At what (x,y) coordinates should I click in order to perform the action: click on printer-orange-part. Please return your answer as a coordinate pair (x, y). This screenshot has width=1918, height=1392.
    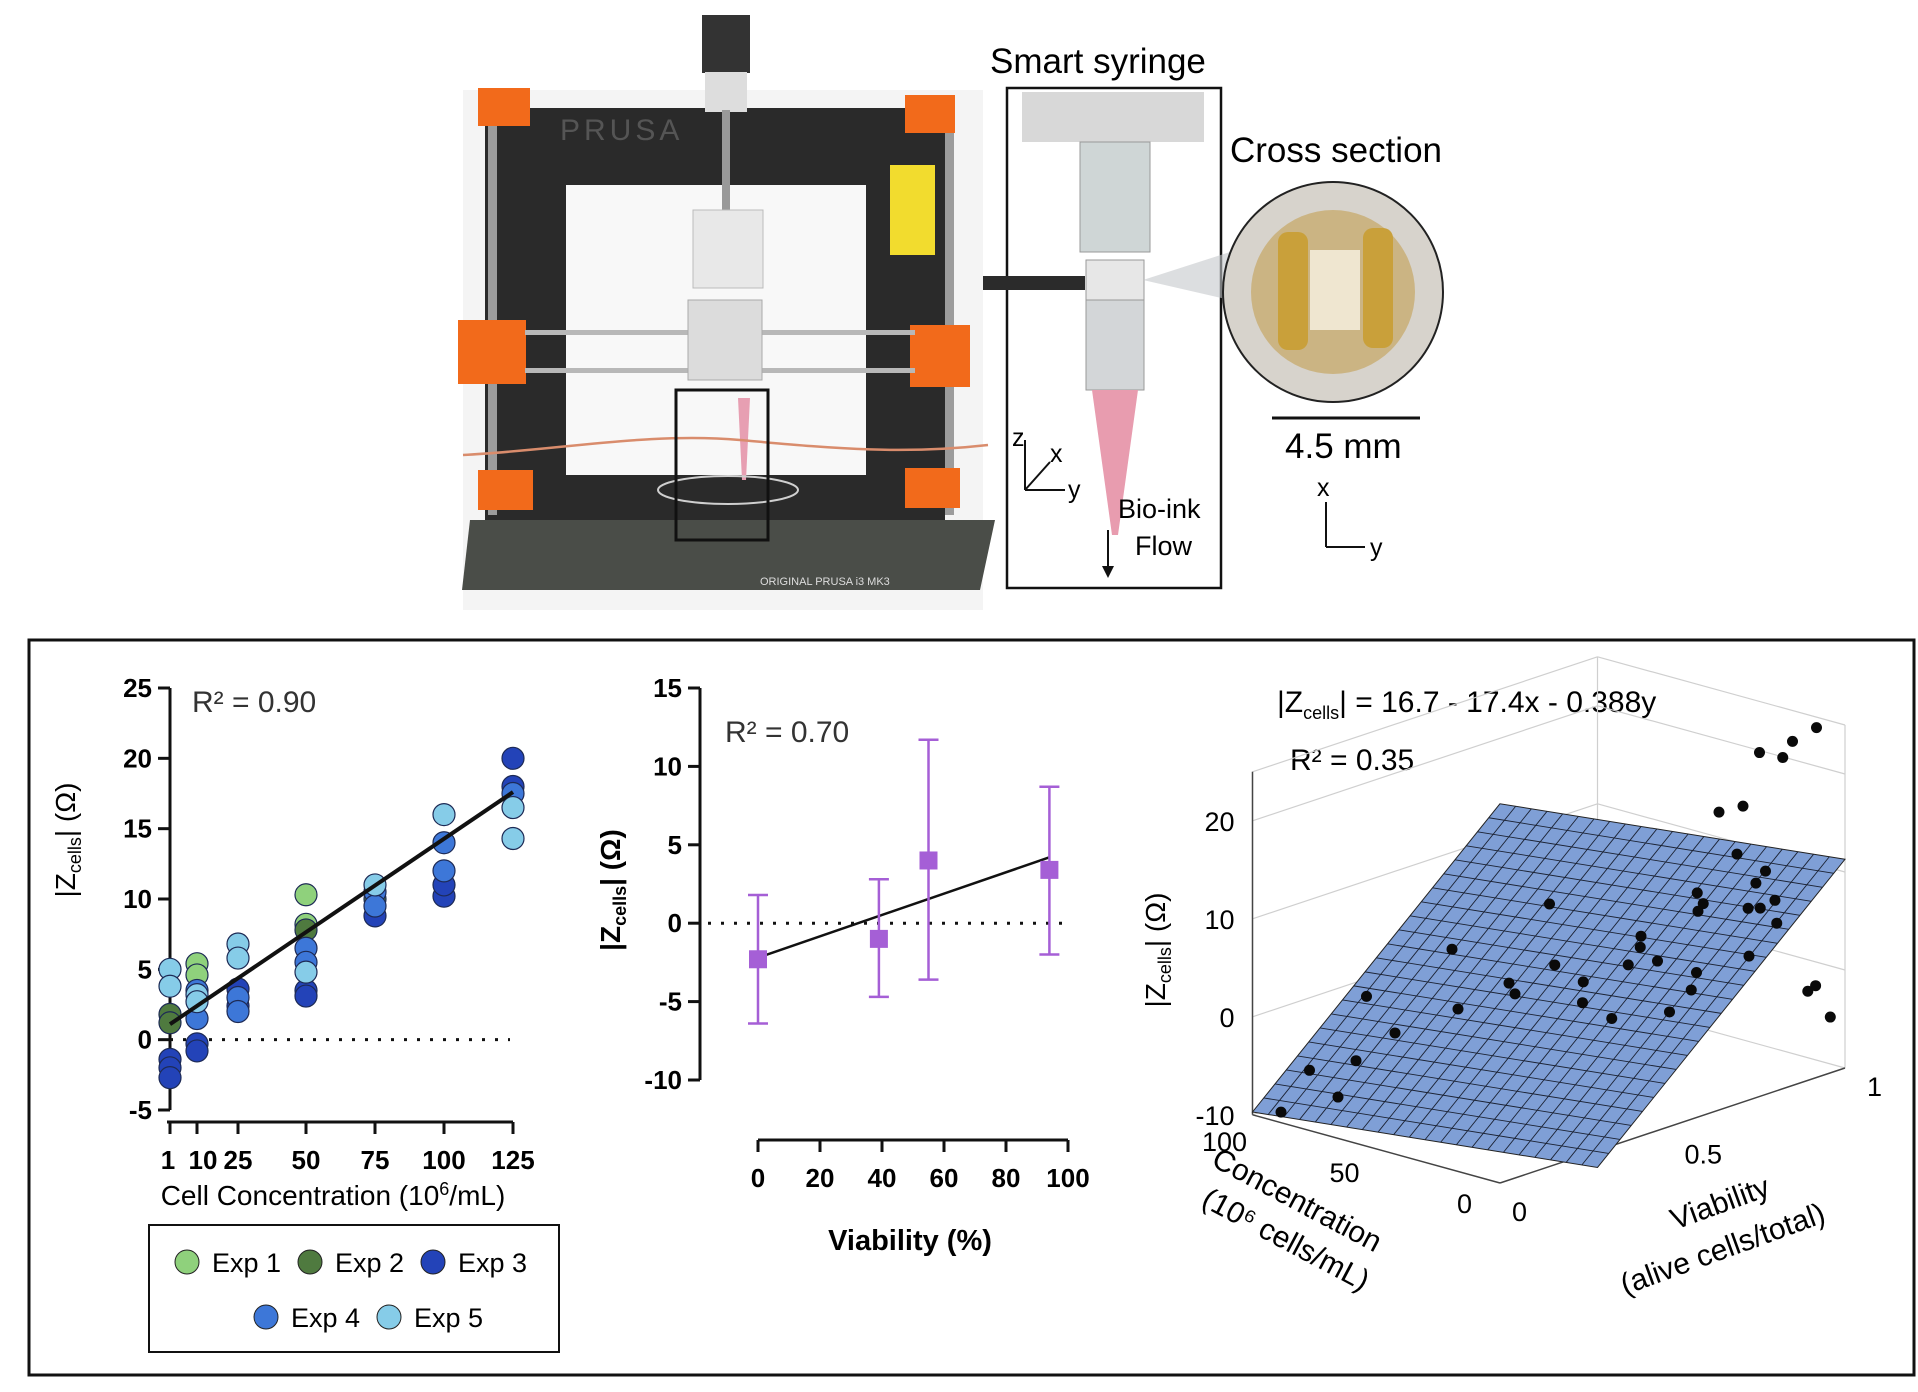
    Looking at the image, I should click on (492, 352).